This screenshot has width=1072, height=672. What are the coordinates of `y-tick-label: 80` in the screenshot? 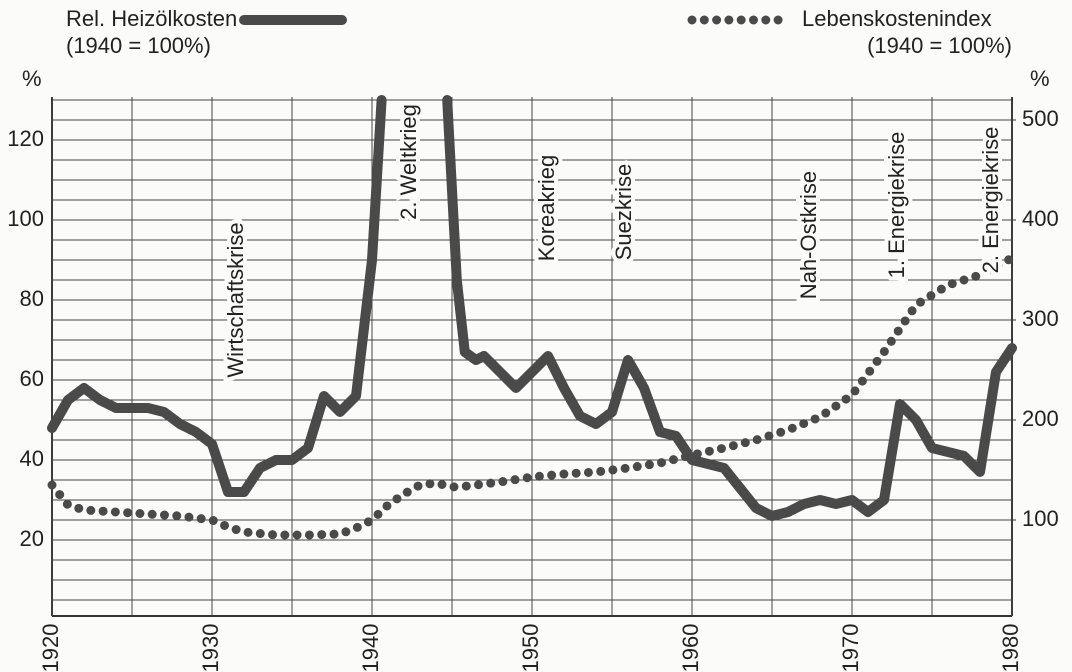 It's located at (32, 298).